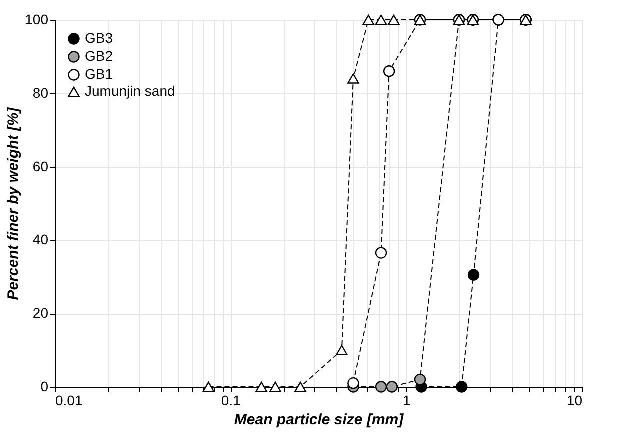  What do you see at coordinates (40, 313) in the screenshot?
I see `y-tick-label: 20` at bounding box center [40, 313].